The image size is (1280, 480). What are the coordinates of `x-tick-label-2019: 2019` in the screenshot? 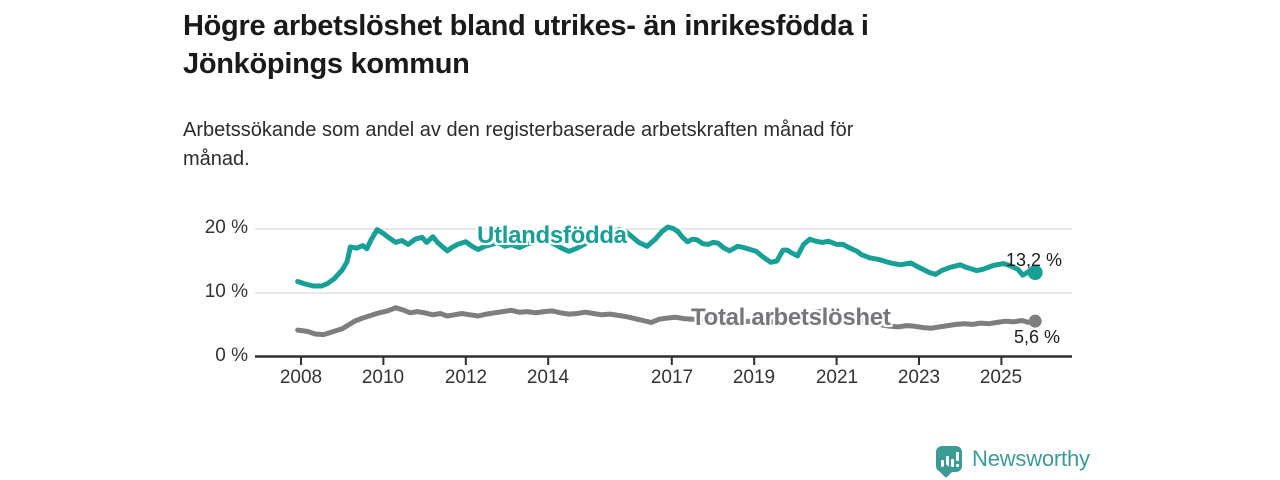 It's located at (754, 377).